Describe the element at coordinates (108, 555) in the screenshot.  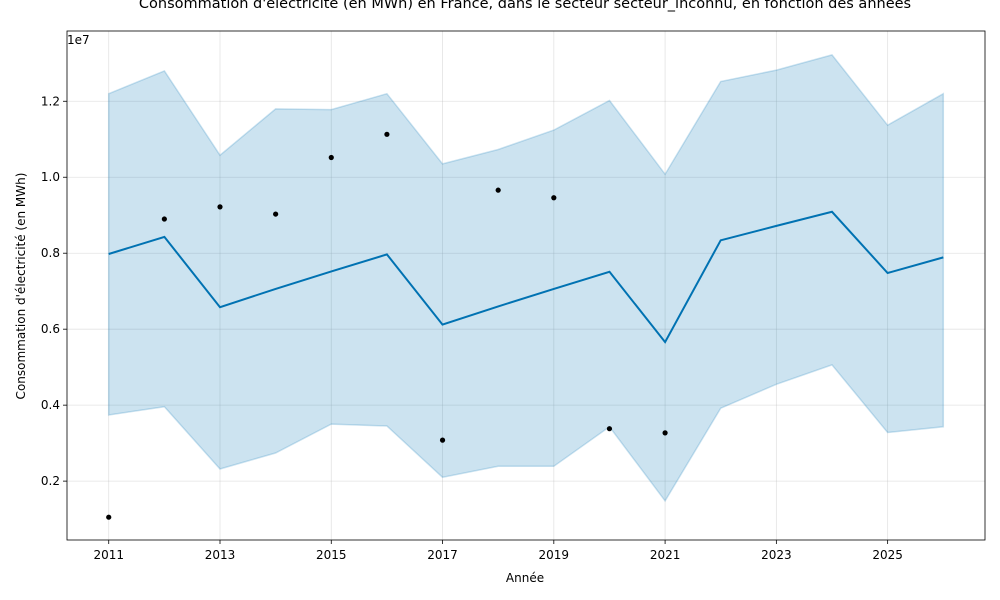
I see `x-tick-label: 2011` at that location.